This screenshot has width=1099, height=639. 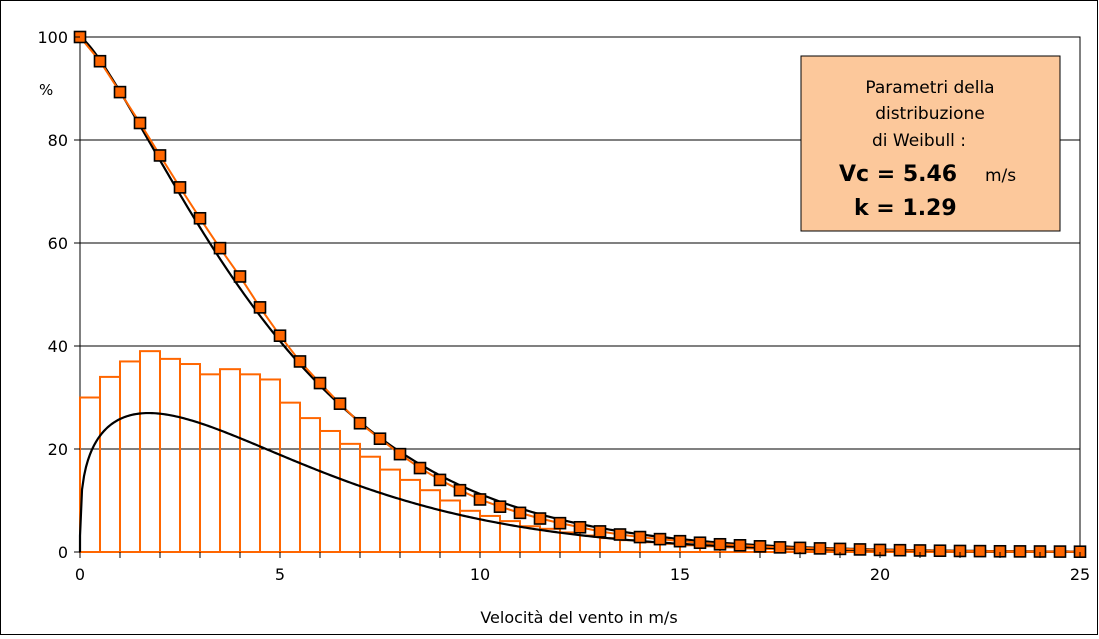 What do you see at coordinates (58, 243) in the screenshot?
I see `y-tick-label: 60` at bounding box center [58, 243].